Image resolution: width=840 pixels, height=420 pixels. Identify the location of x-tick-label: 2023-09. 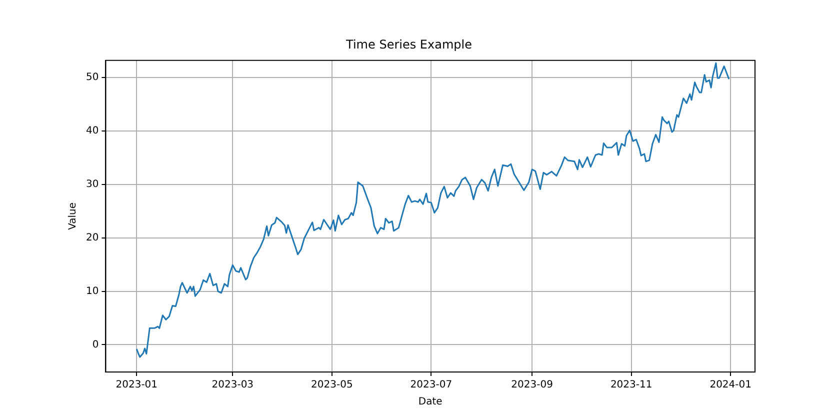
(532, 385).